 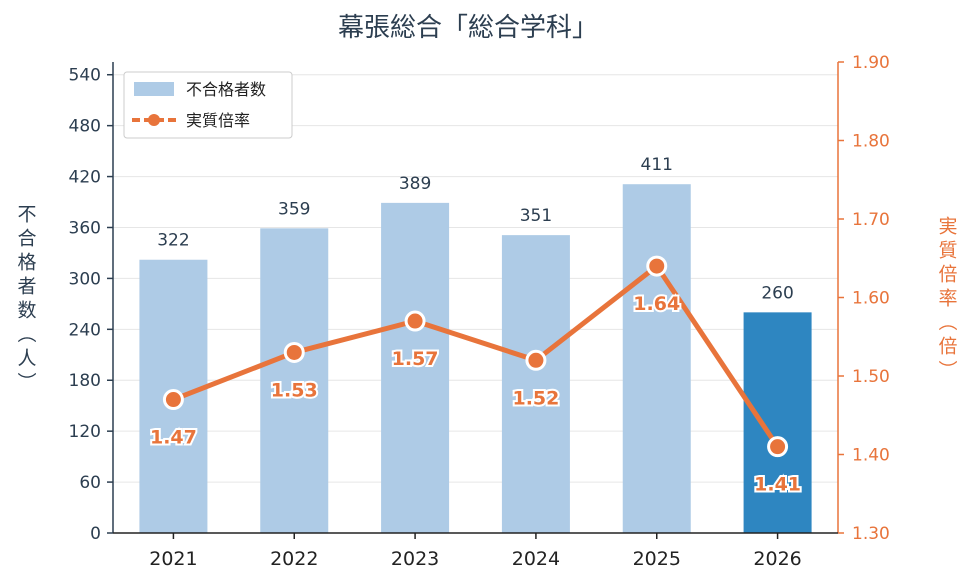 What do you see at coordinates (26, 215) in the screenshot?
I see `axis-title-char: 不` at bounding box center [26, 215].